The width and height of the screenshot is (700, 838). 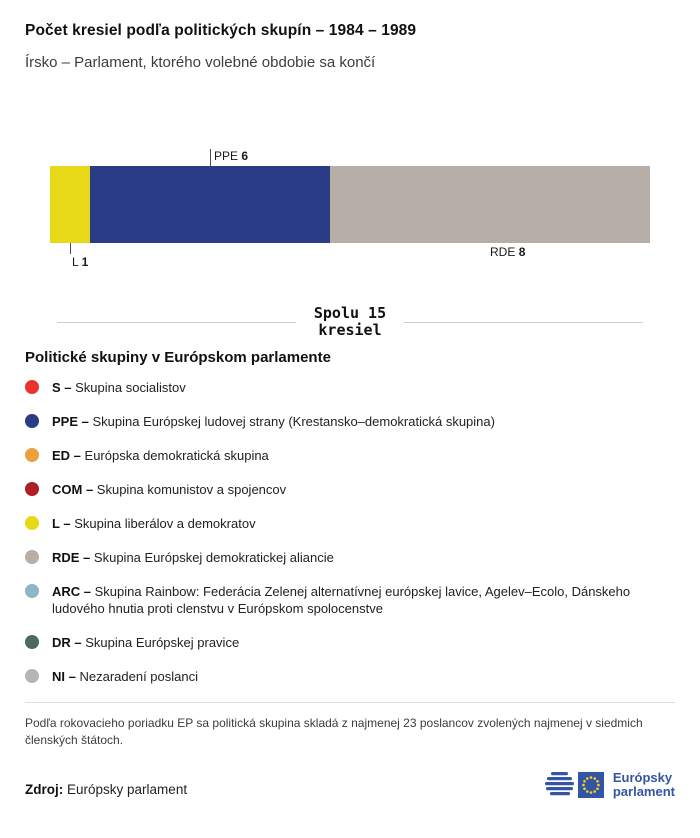 What do you see at coordinates (127, 789) in the screenshot?
I see `source-value: Európsky parlament` at bounding box center [127, 789].